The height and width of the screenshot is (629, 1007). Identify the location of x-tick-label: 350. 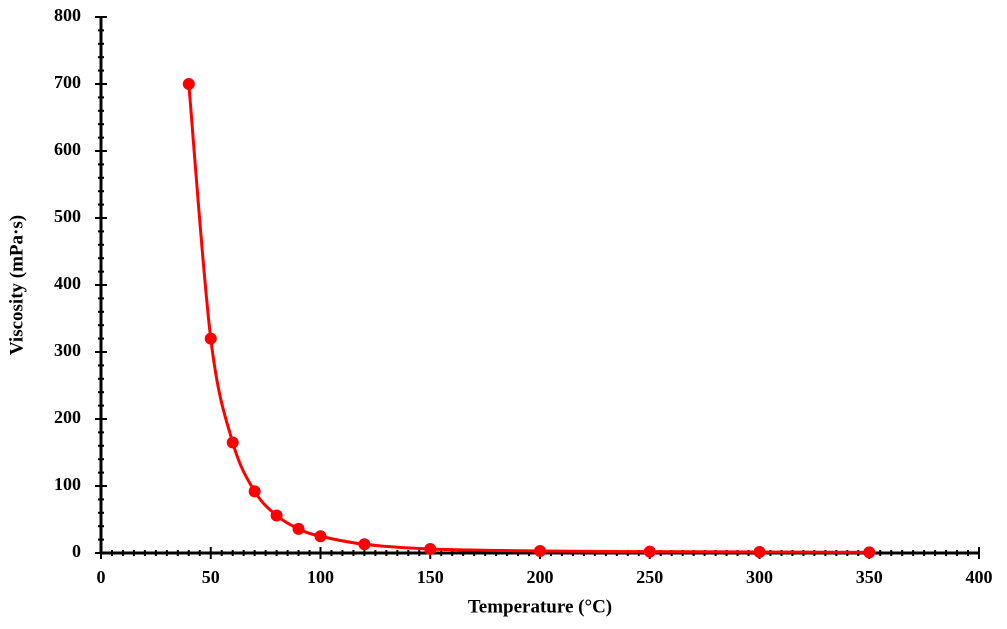
(869, 577).